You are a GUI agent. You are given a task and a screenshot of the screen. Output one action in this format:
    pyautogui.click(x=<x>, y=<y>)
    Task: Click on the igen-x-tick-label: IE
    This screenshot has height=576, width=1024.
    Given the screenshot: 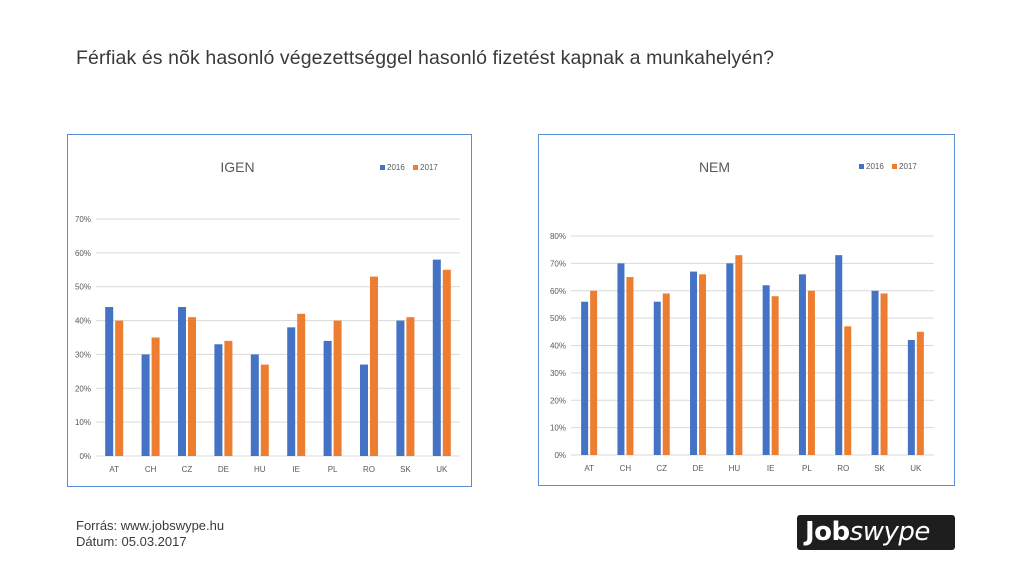 What is the action you would take?
    pyautogui.click(x=296, y=469)
    